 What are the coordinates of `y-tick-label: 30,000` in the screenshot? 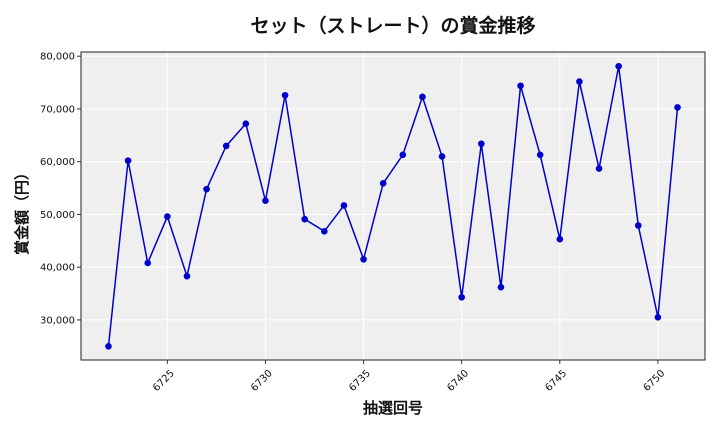 It's located at (57, 320).